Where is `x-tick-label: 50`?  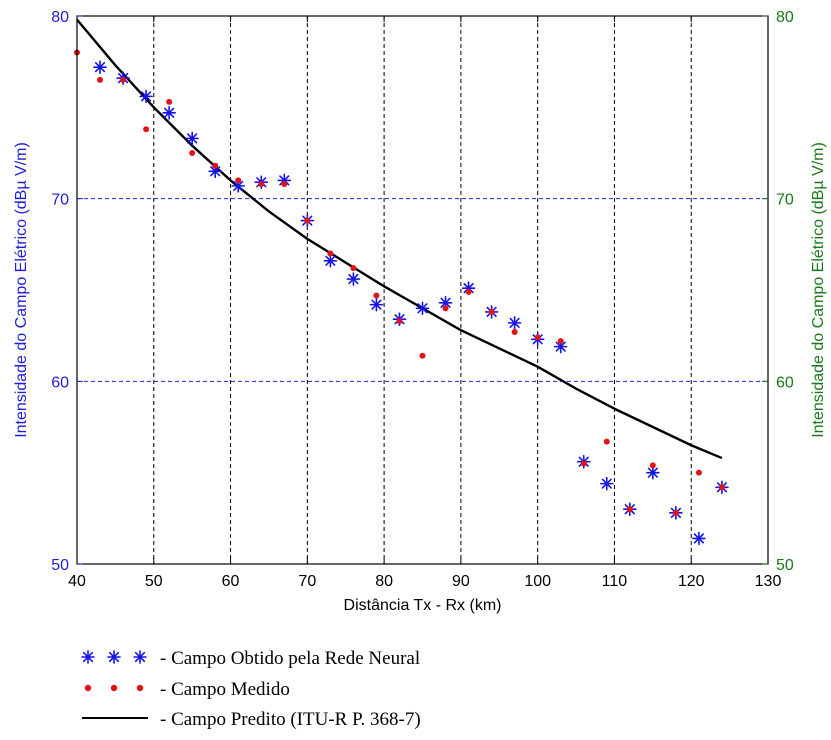
x-tick-label: 50 is located at coordinates (154, 581).